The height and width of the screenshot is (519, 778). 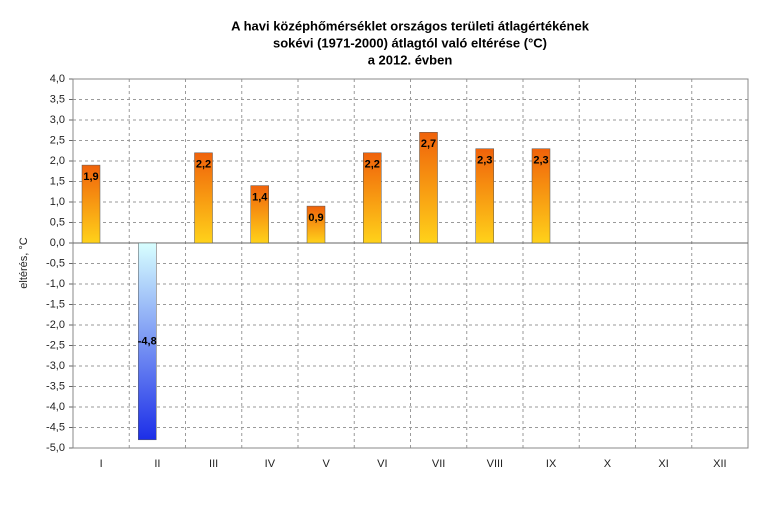 What do you see at coordinates (55, 448) in the screenshot?
I see `y-tick-label: -5,0` at bounding box center [55, 448].